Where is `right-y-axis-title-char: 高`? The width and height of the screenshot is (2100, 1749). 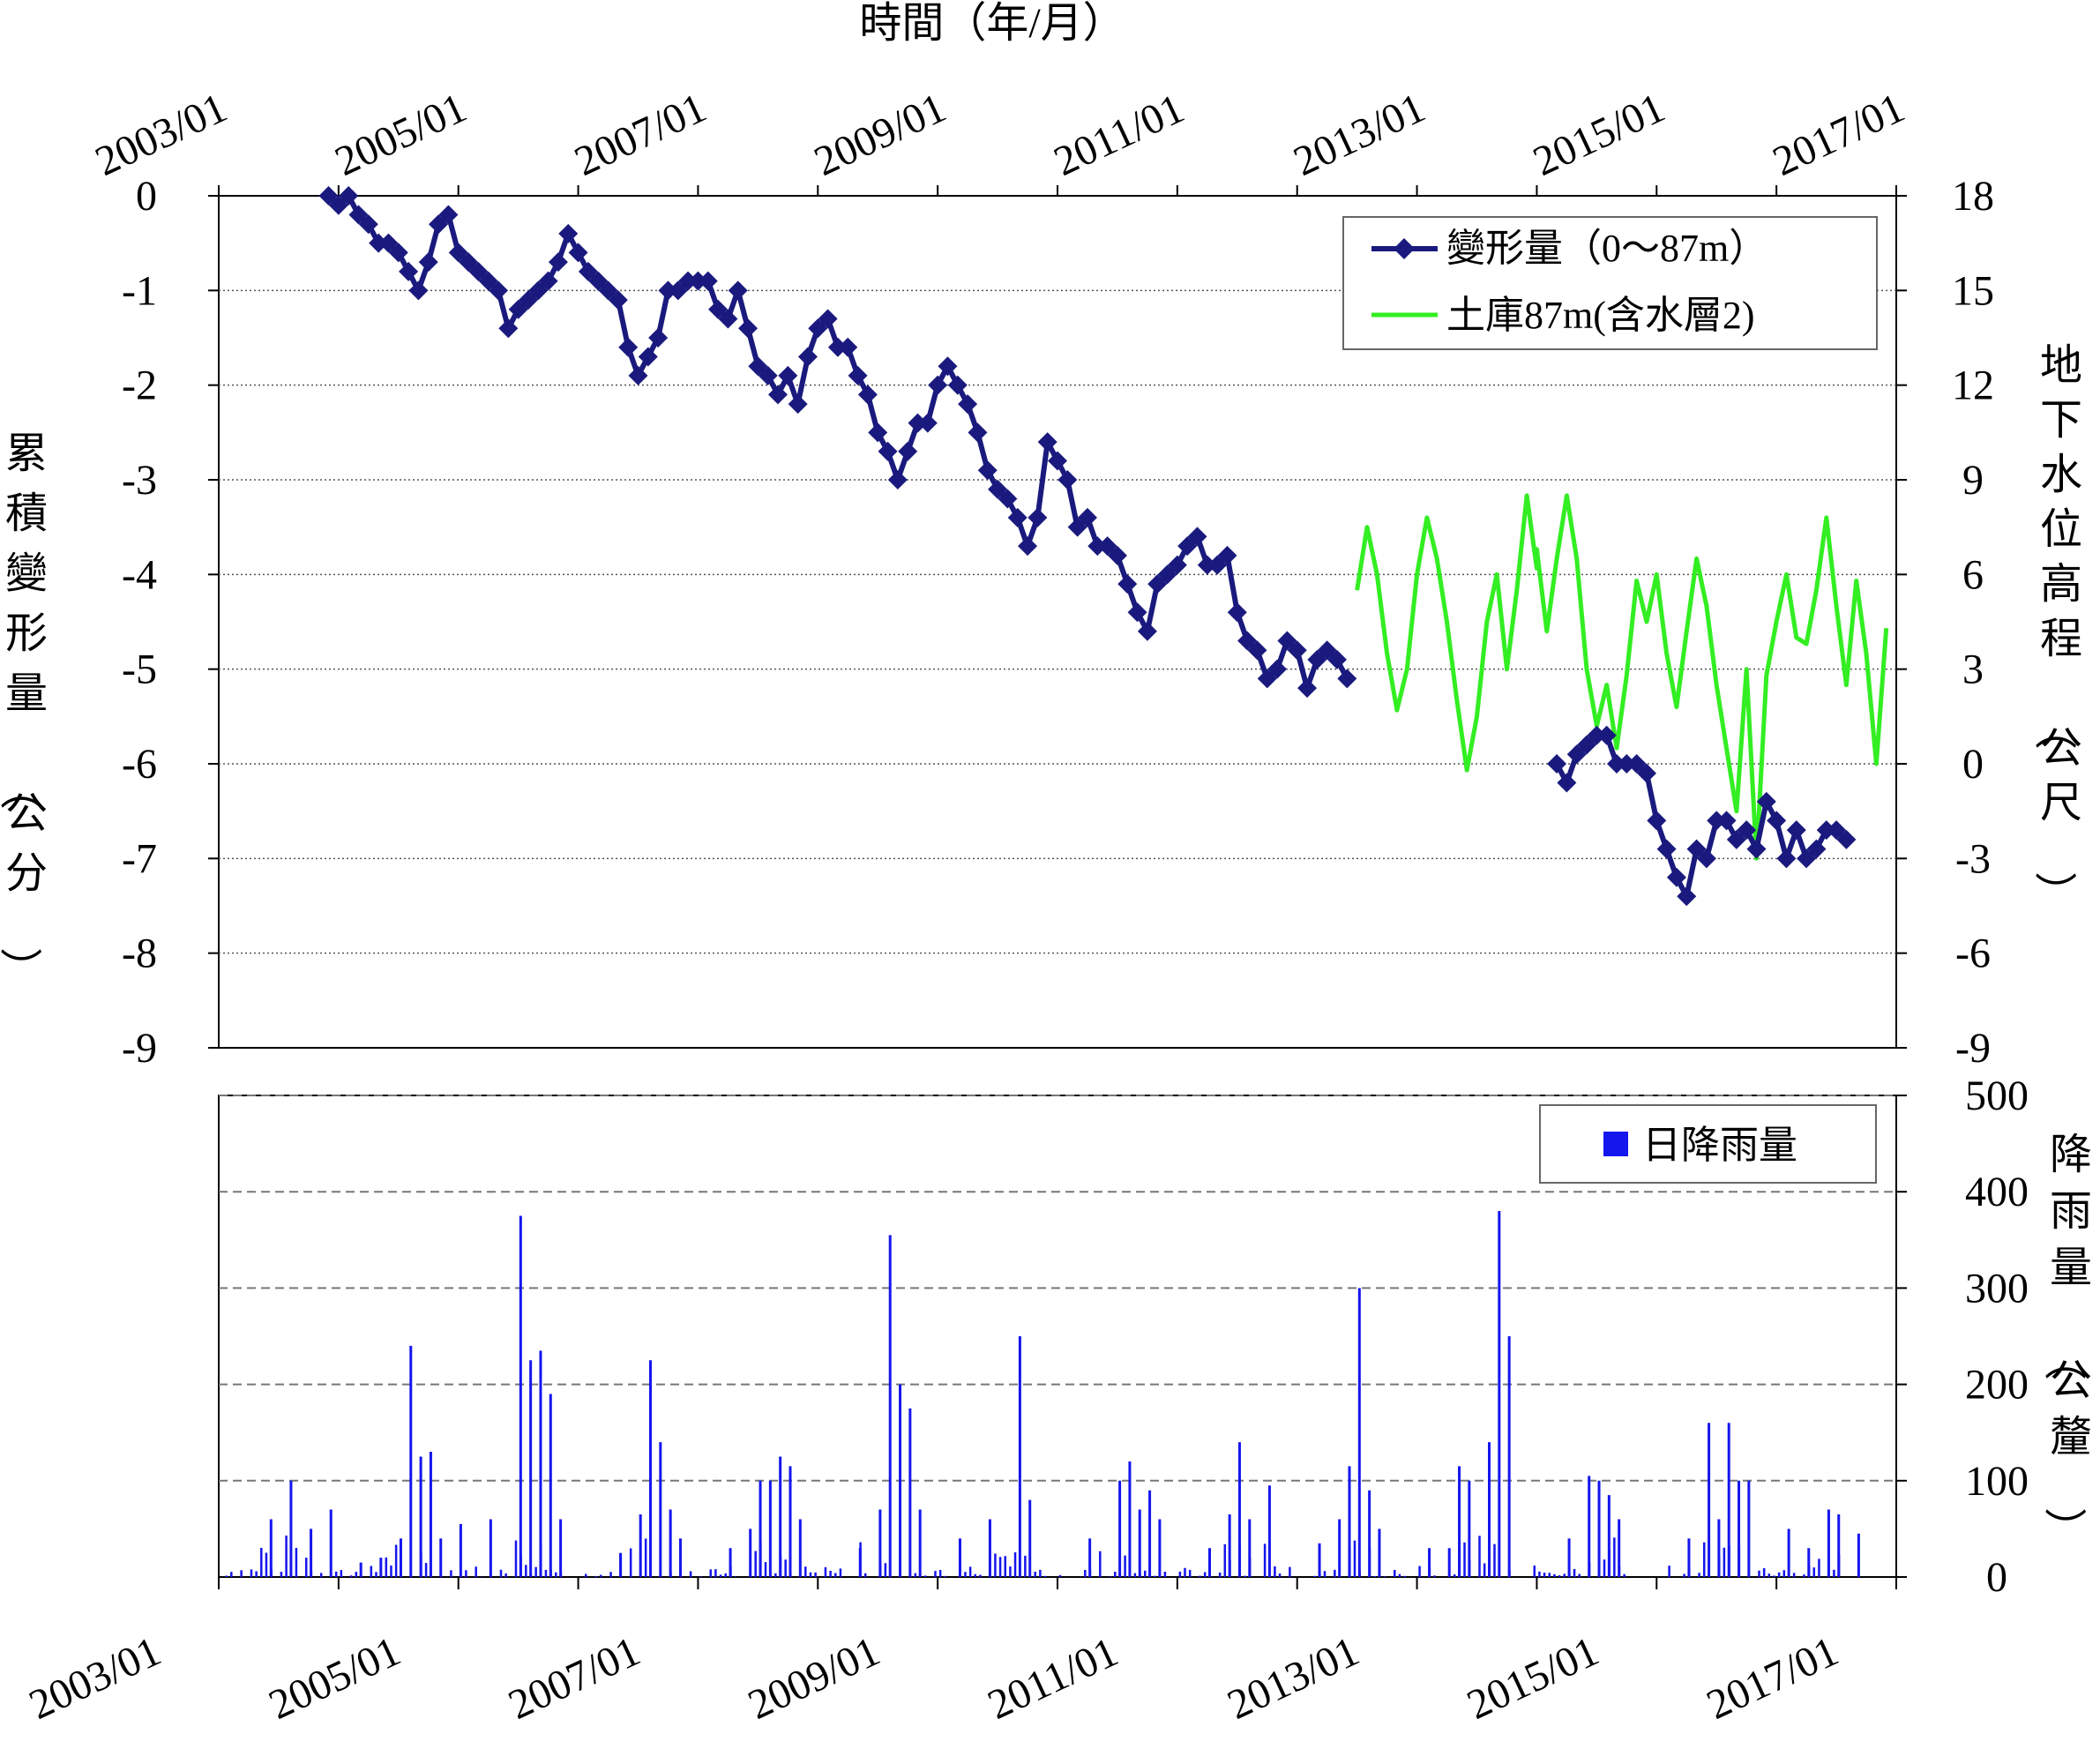 right-y-axis-title-char: 高 is located at coordinates (2061, 584).